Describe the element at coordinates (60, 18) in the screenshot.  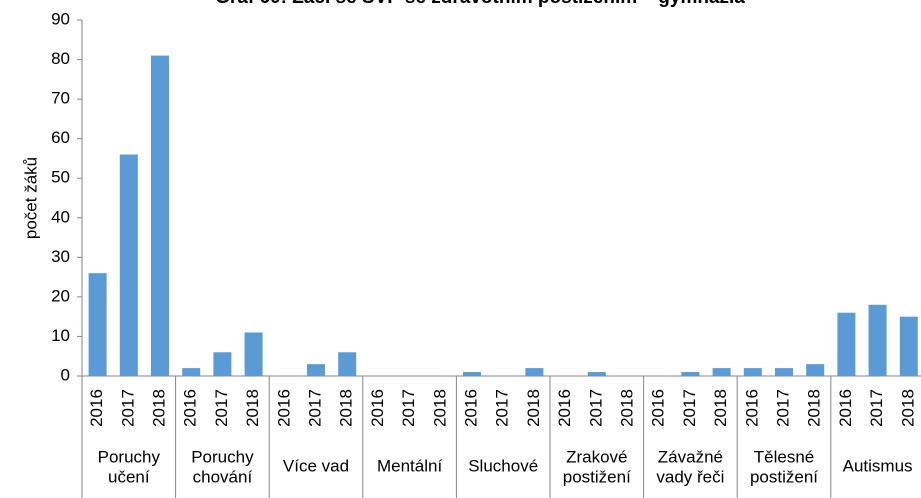
I see `y-tick-label: 90` at that location.